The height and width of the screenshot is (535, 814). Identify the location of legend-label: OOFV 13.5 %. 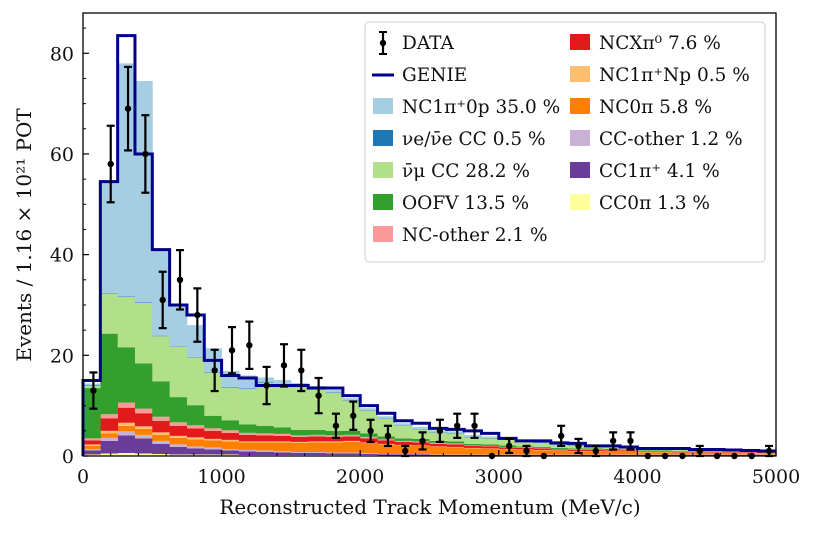
(465, 203).